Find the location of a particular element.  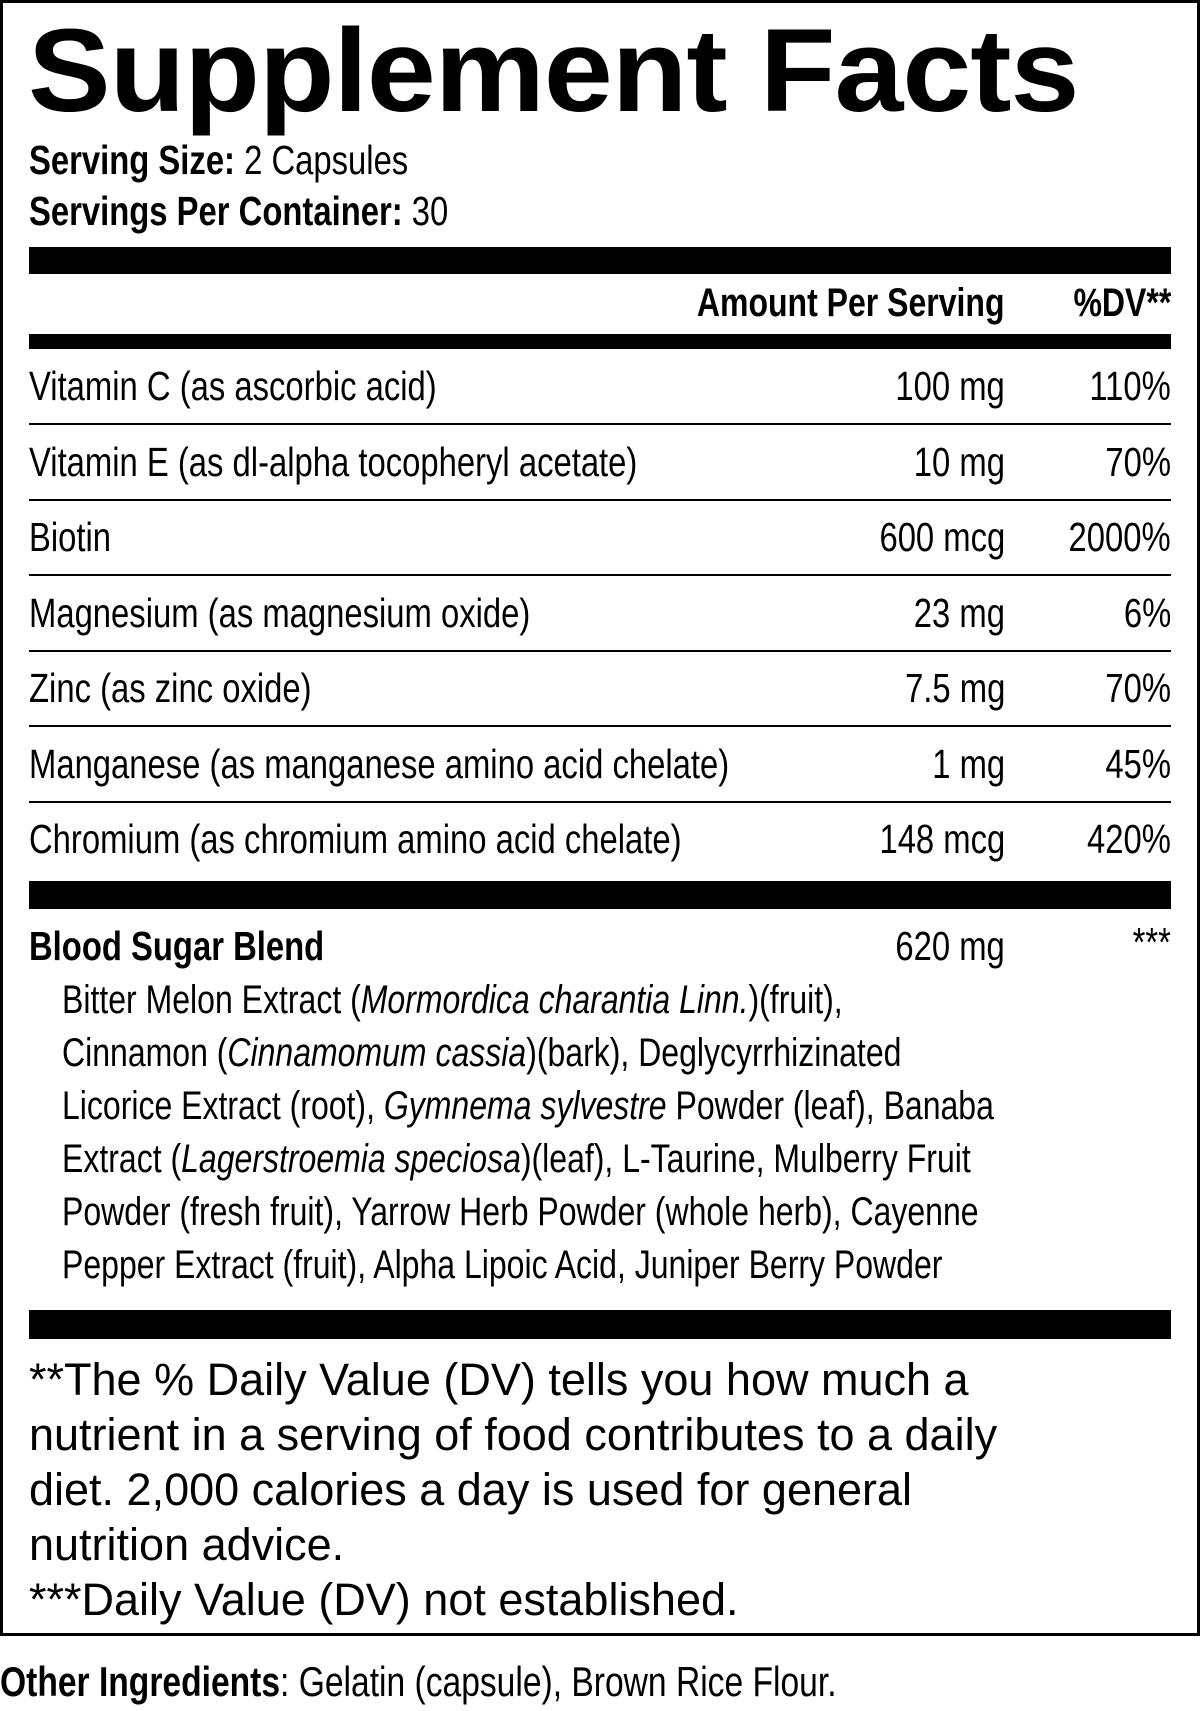

ingredient-text: )(leaf), L-Taurine, Mulberry Fruit is located at coordinates (745, 1159).